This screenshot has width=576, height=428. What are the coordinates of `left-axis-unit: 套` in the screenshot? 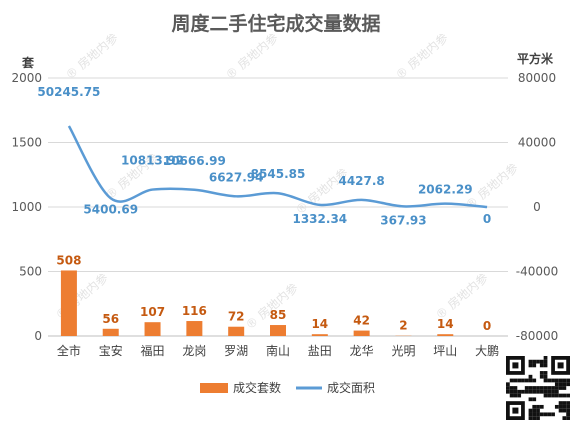 It's located at (28, 62).